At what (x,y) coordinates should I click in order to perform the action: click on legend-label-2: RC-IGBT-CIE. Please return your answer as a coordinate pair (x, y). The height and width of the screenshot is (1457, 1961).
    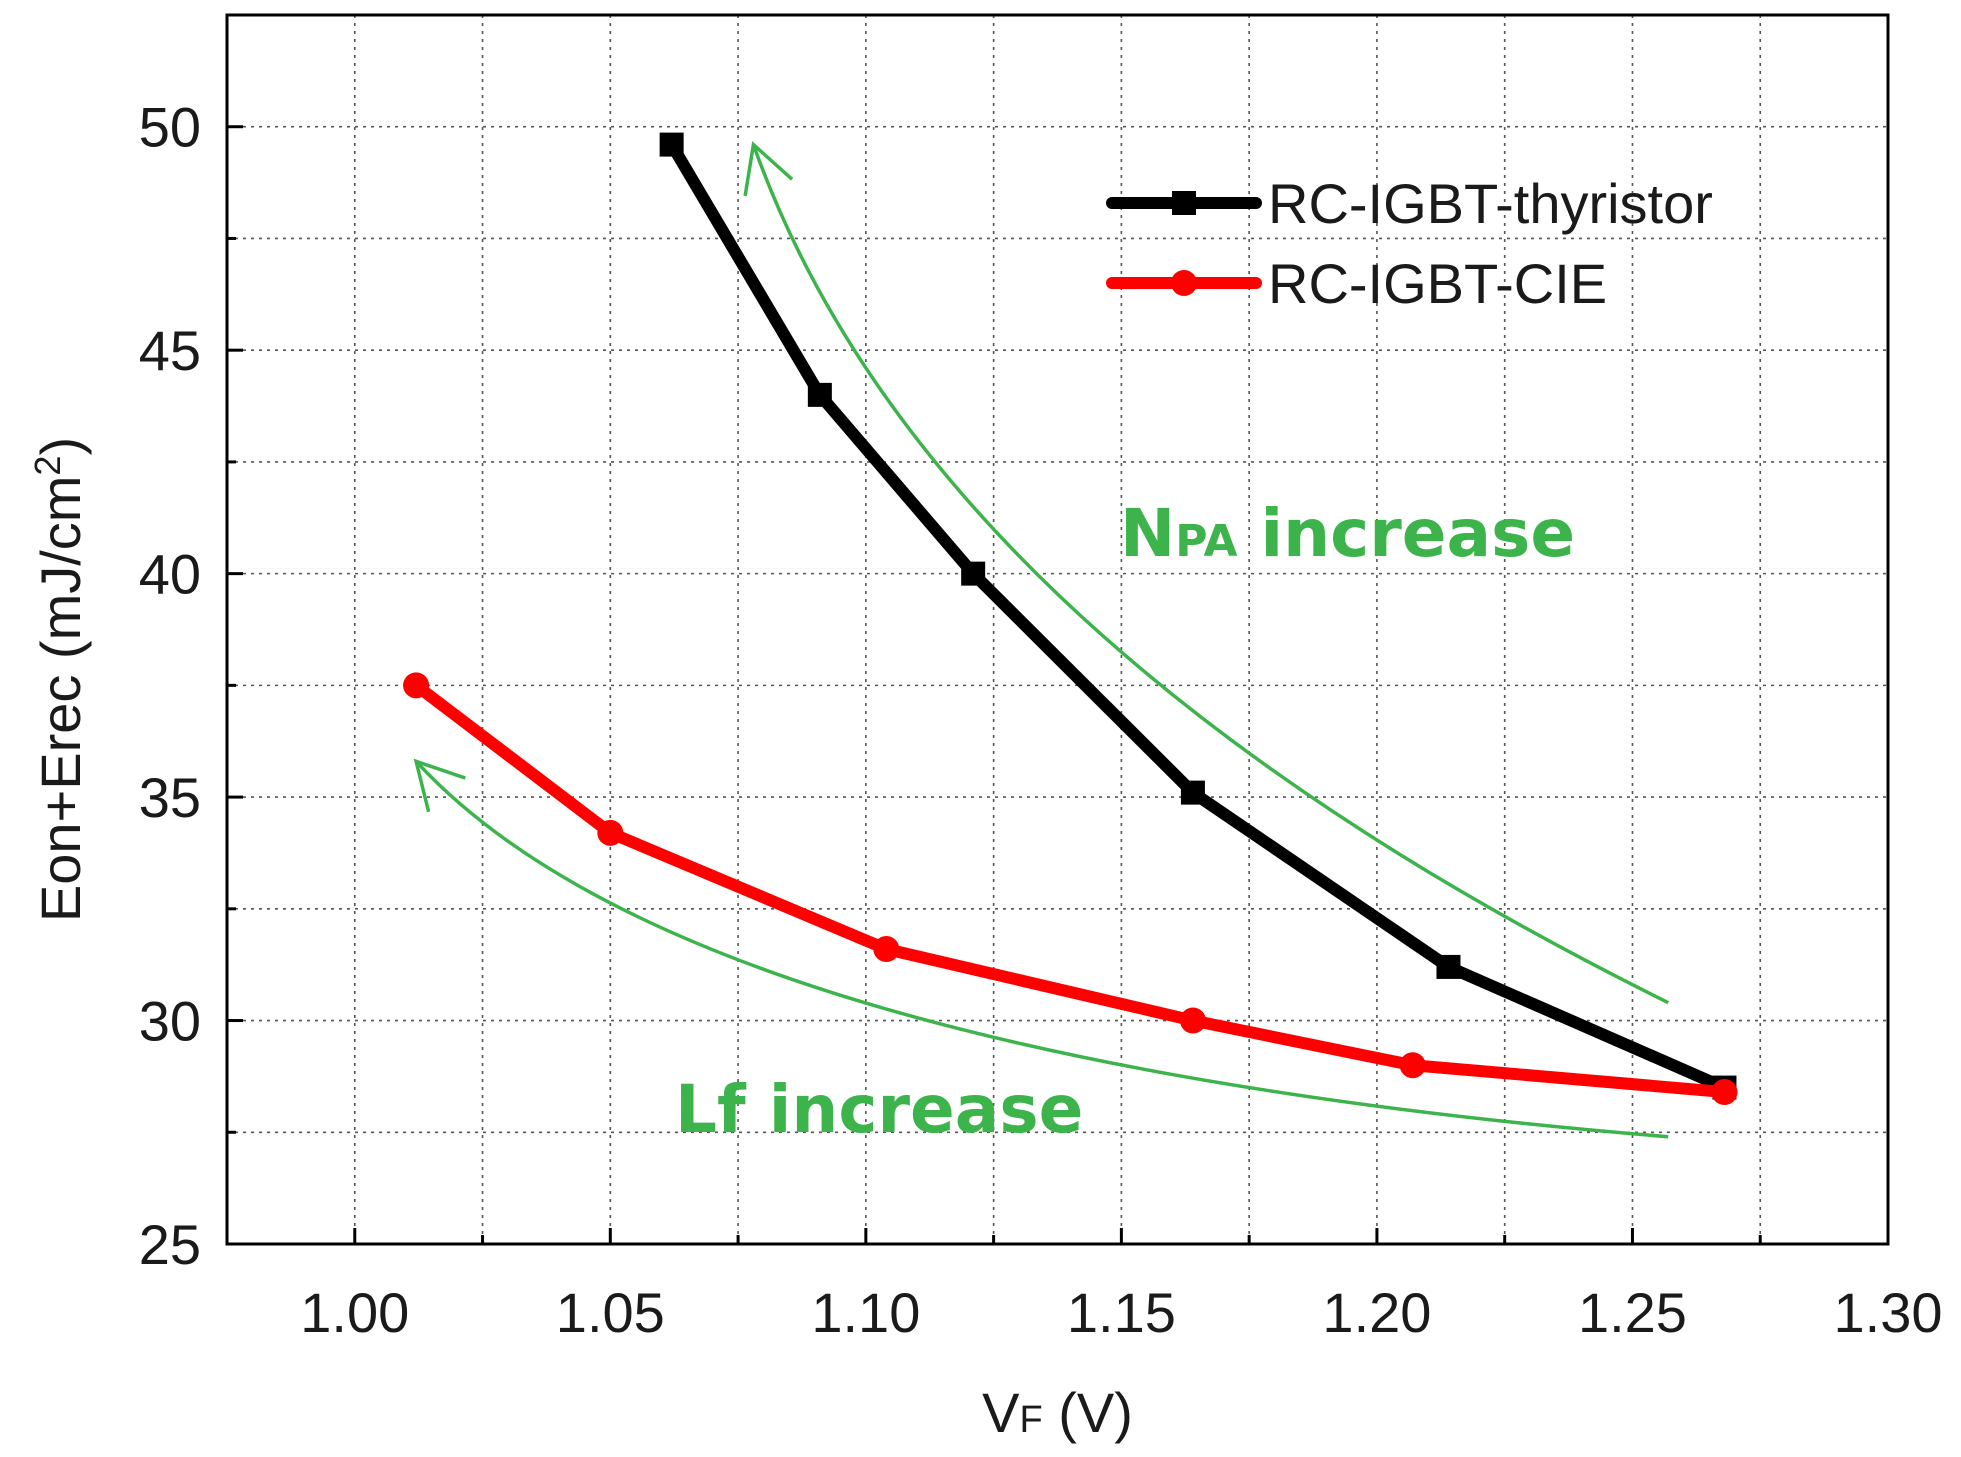
    Looking at the image, I should click on (1437, 283).